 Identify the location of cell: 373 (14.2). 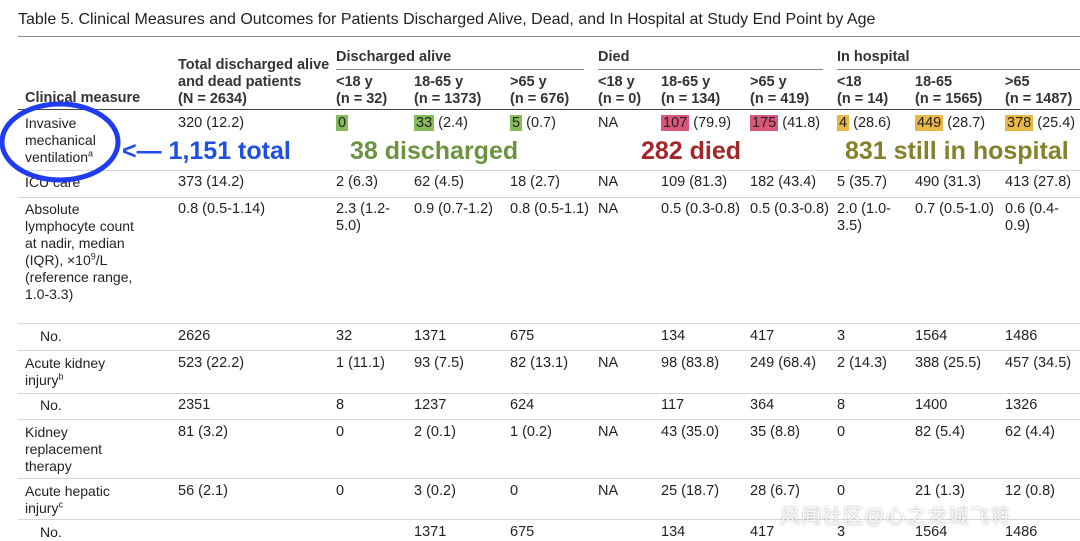
(211, 182).